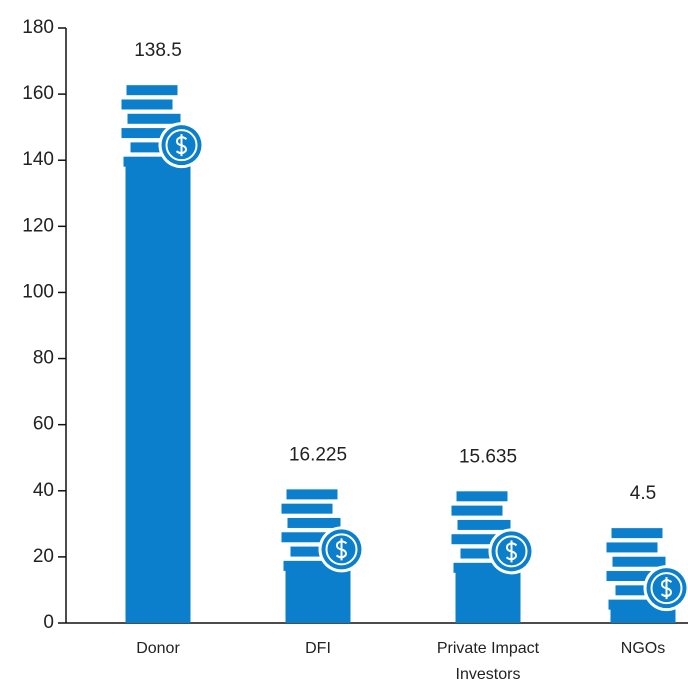  Describe the element at coordinates (318, 648) in the screenshot. I see `x-tick-label: DFI` at that location.